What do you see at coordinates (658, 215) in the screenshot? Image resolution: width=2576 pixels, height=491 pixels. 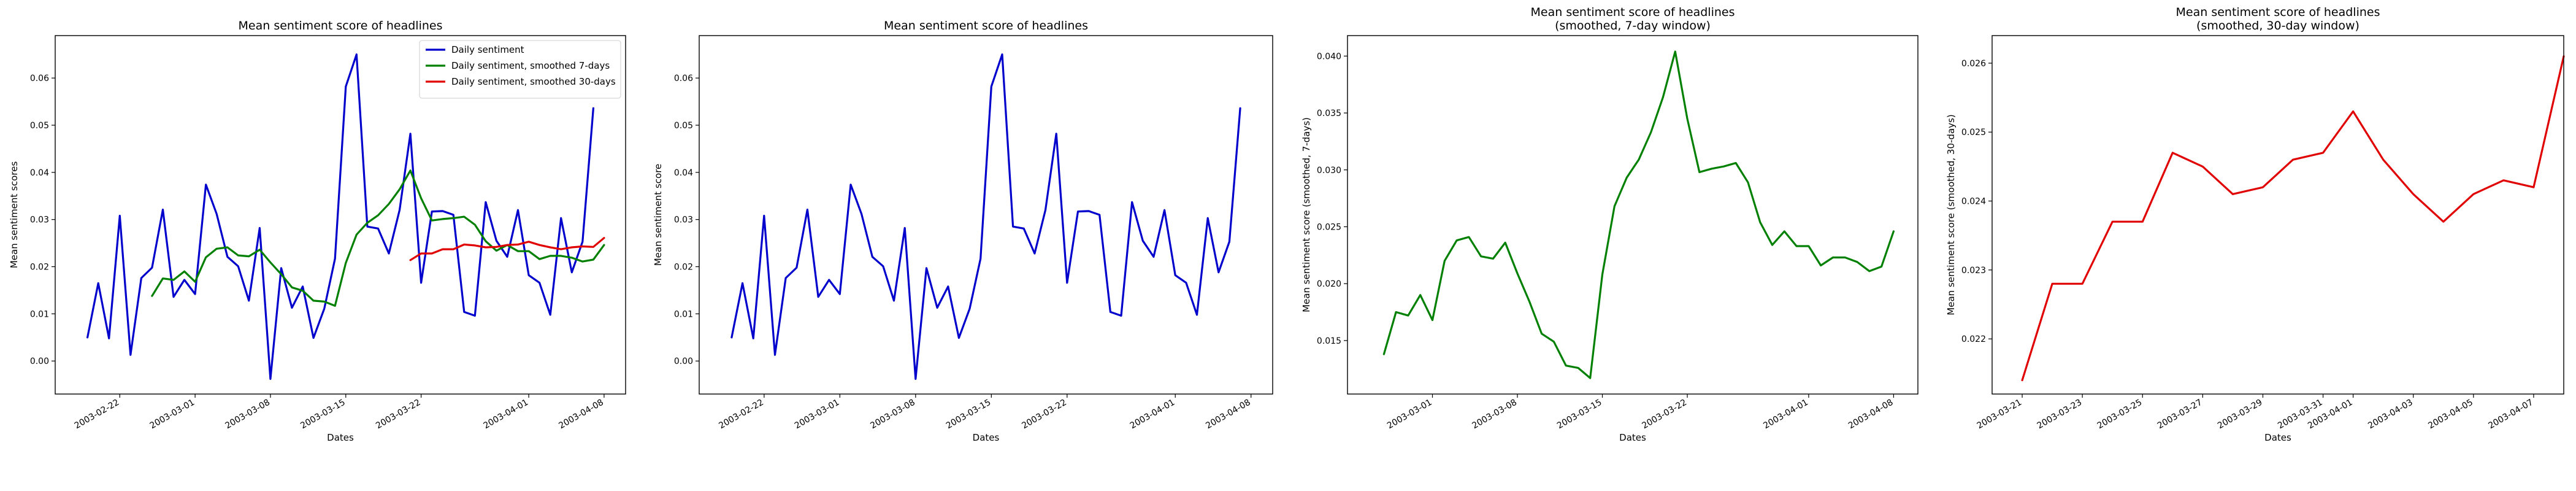 I see `y-axis-label: Mean sentiment score` at bounding box center [658, 215].